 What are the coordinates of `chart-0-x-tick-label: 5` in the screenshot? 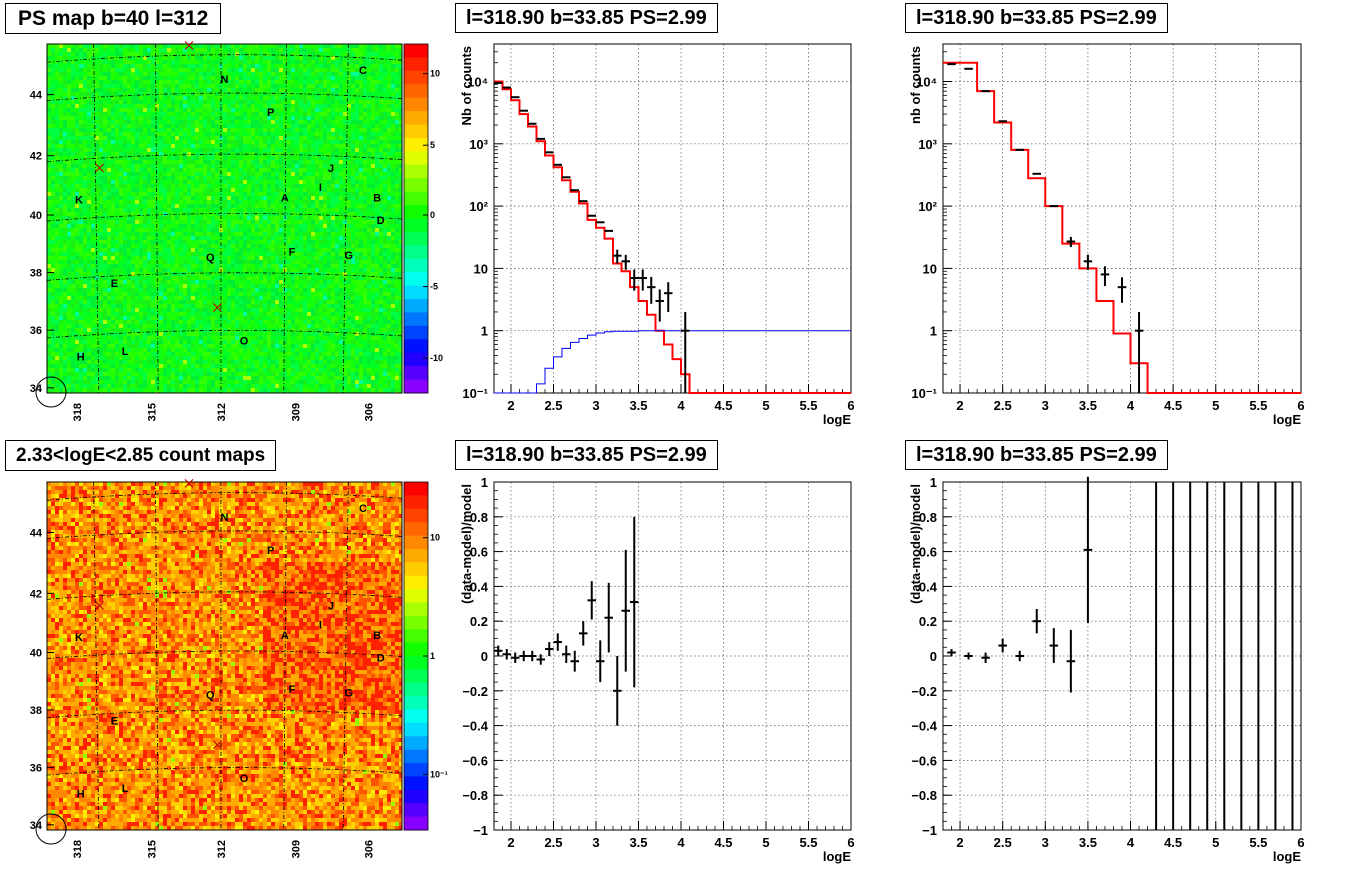 It's located at (765, 405).